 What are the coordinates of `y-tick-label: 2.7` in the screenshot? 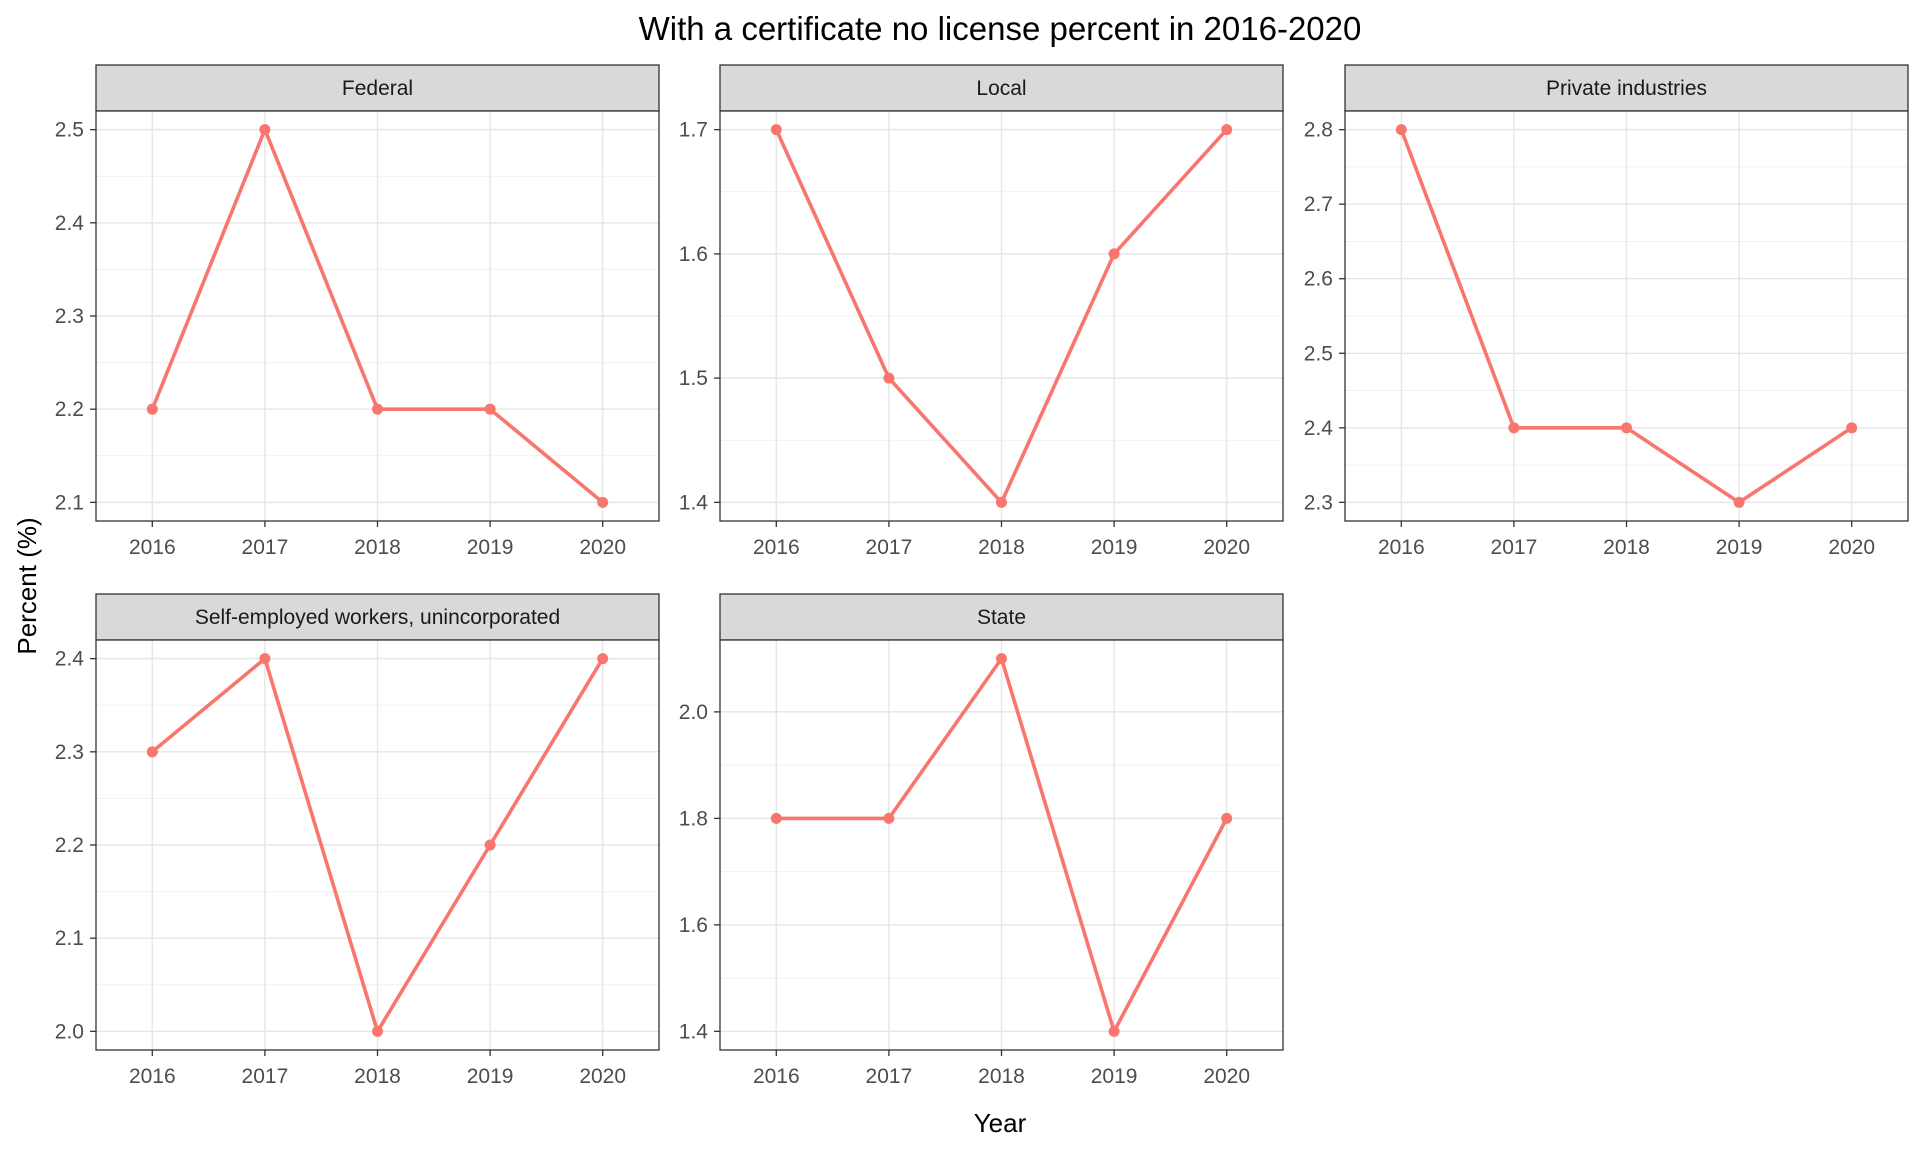 It's located at (1318, 204).